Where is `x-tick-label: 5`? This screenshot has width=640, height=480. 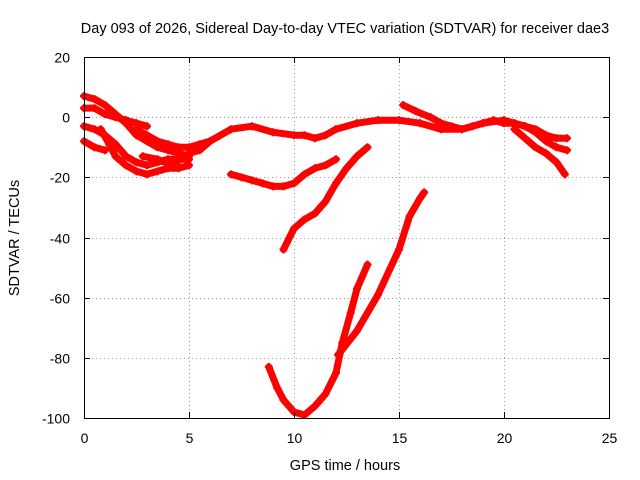 x-tick-label: 5 is located at coordinates (190, 438).